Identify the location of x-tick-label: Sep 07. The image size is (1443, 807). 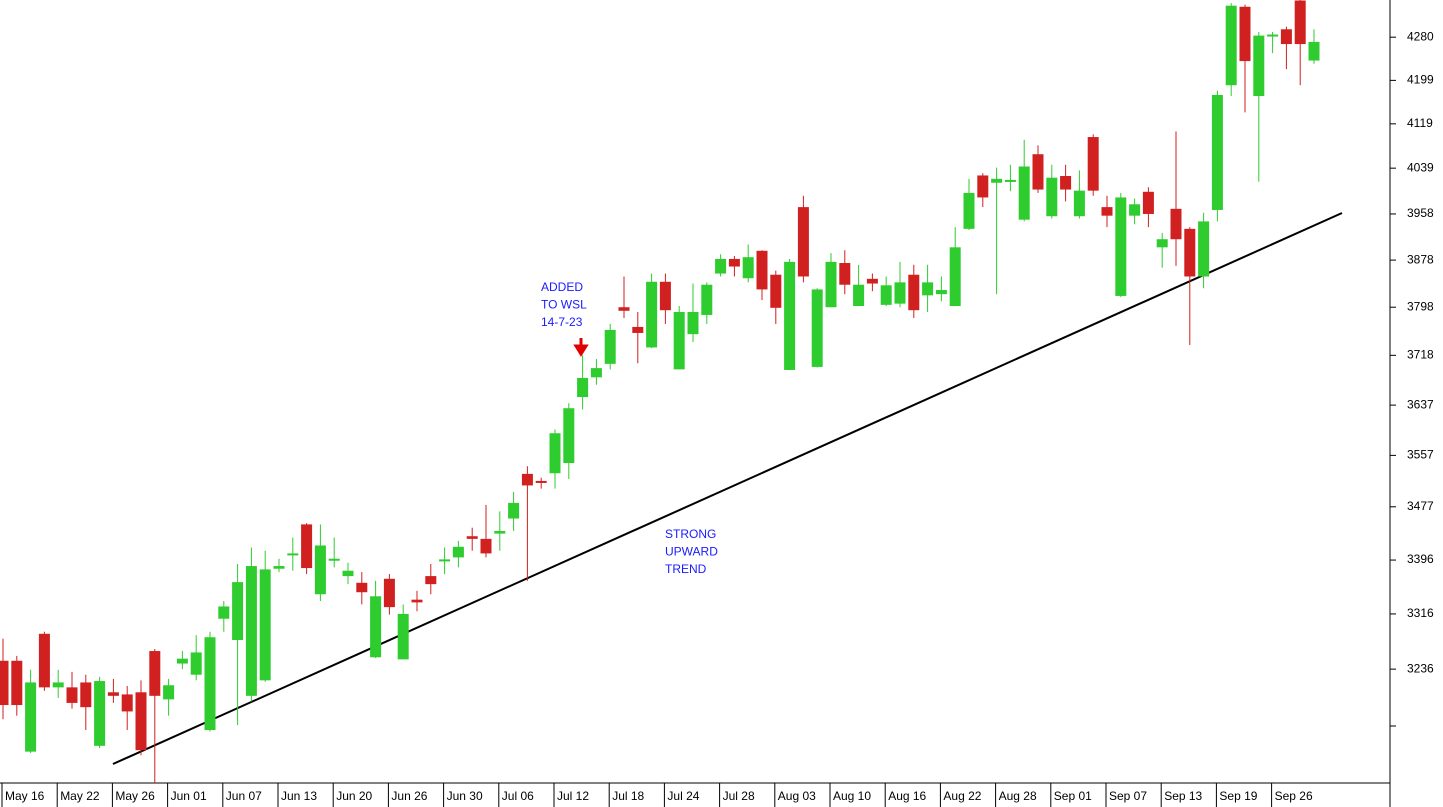
(1128, 796).